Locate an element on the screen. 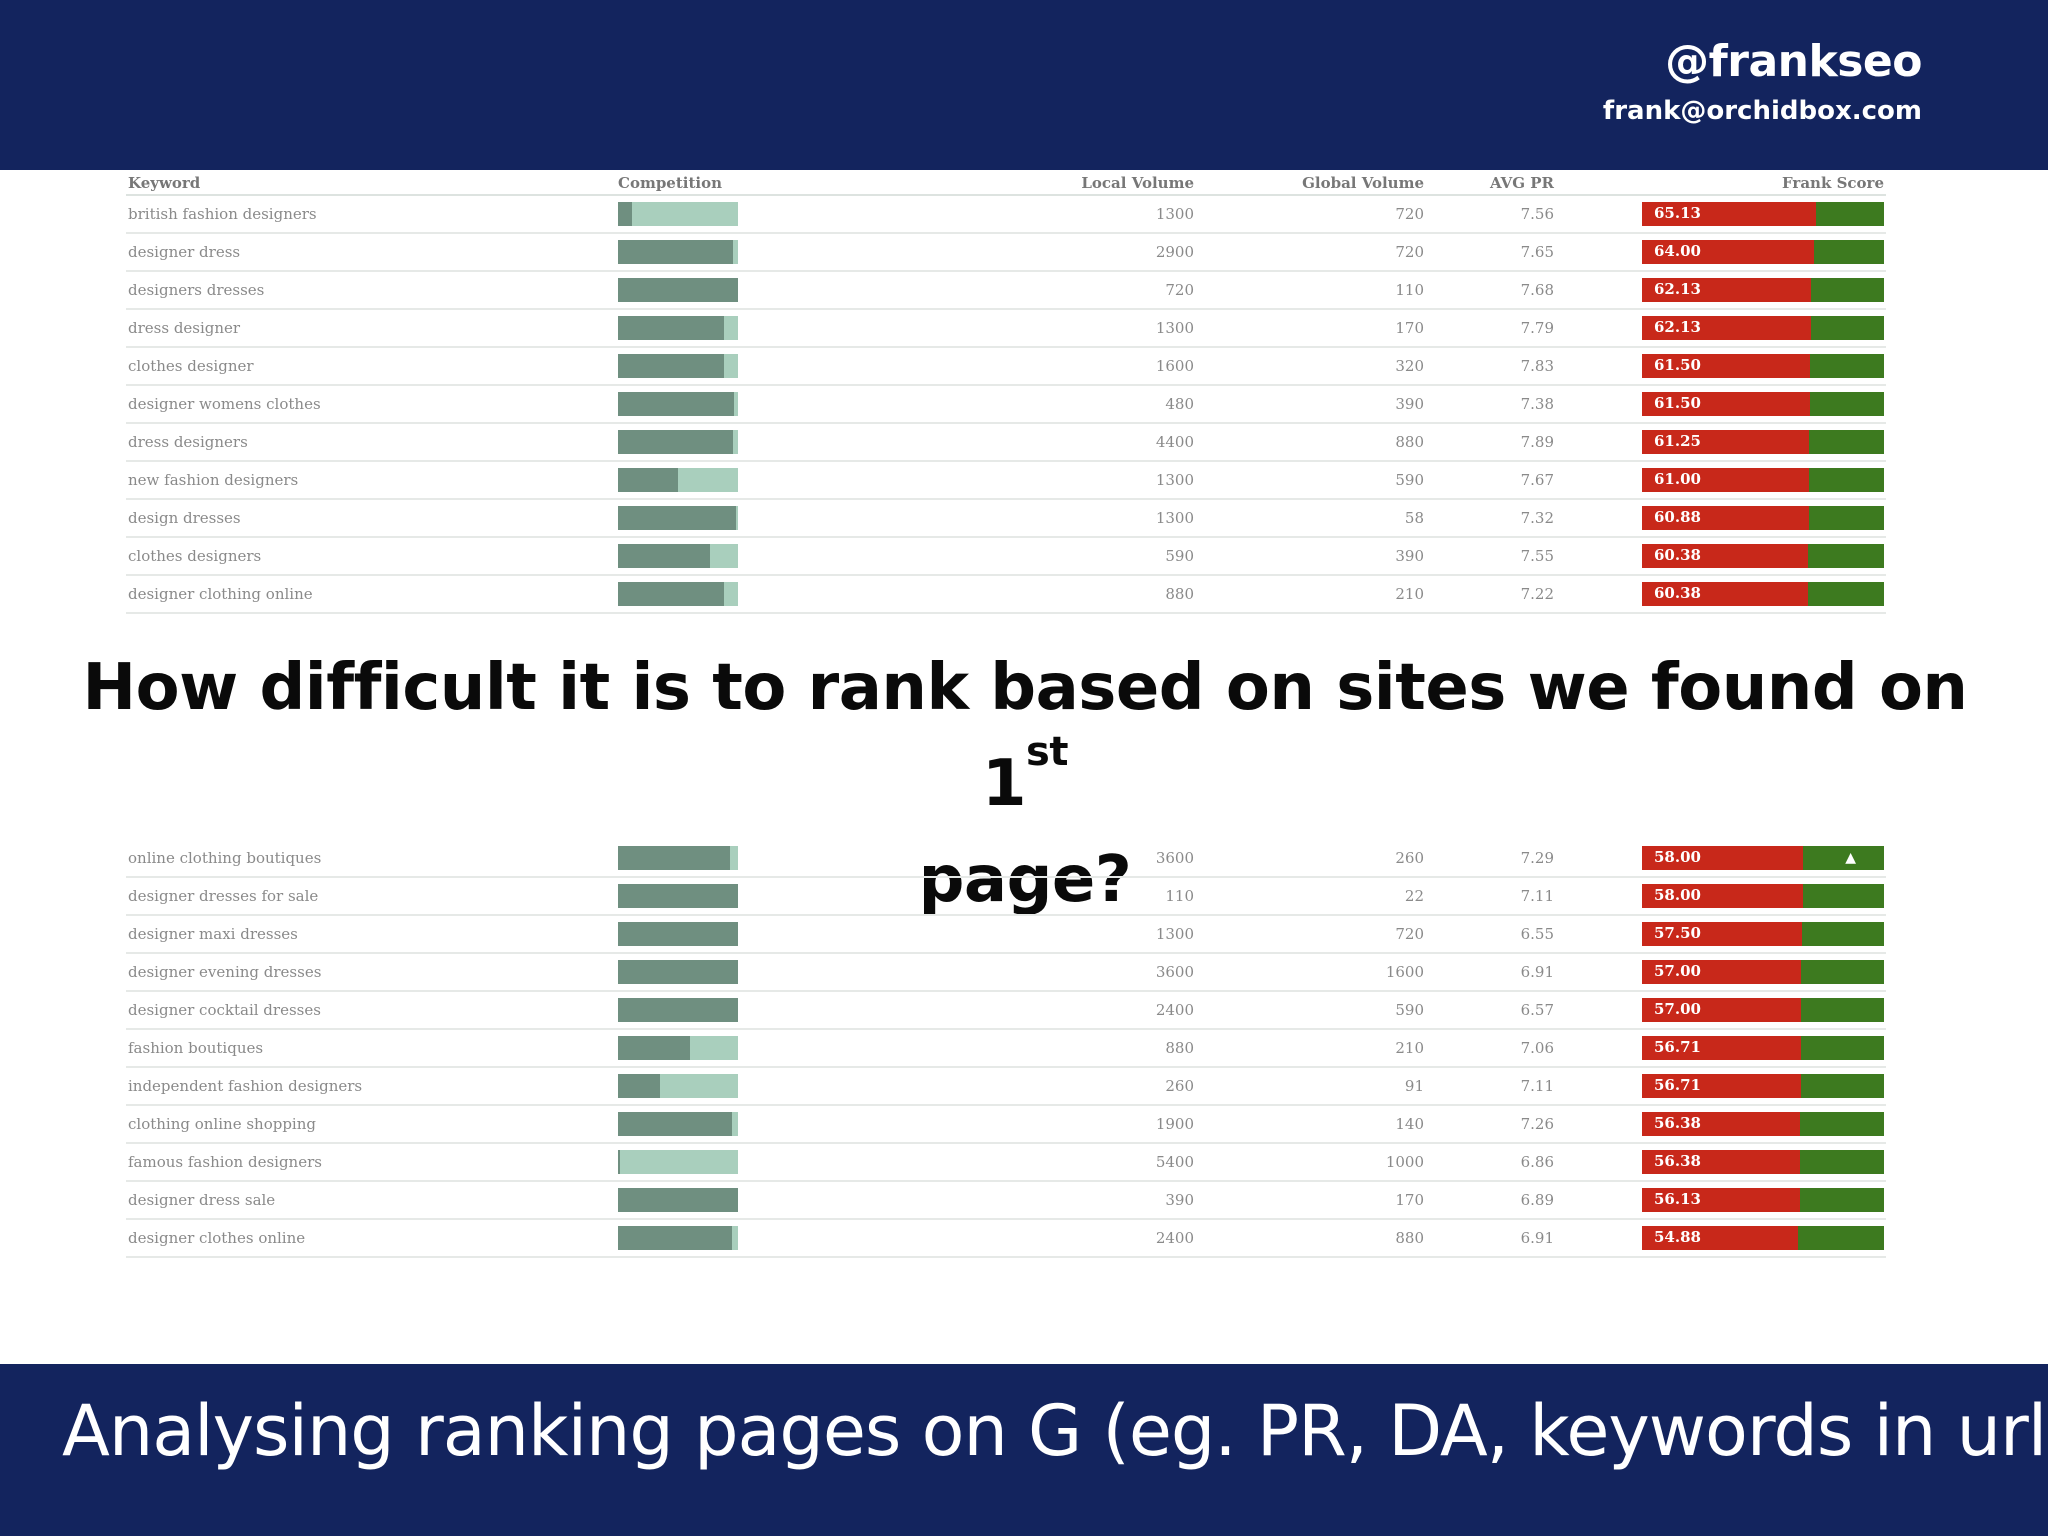 The width and height of the screenshot is (2048, 1536). global-volume-cell: 720 is located at coordinates (1311, 214).